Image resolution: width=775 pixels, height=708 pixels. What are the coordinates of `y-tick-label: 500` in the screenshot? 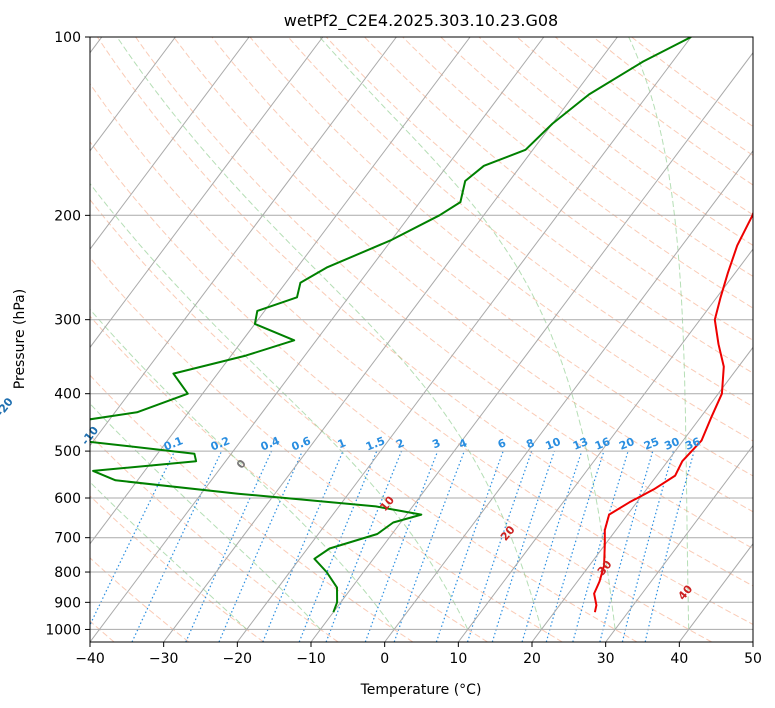 It's located at (67, 452).